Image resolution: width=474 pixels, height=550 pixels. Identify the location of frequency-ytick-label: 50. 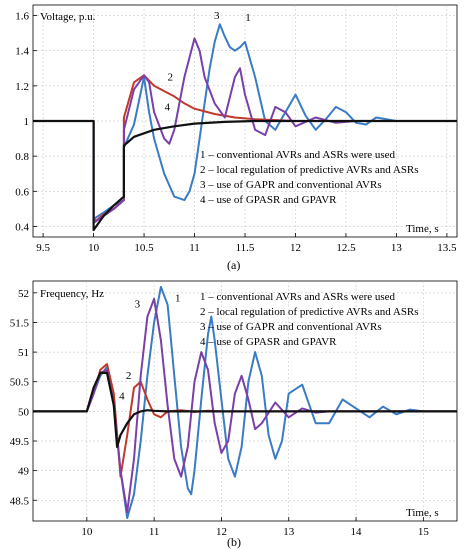
(24, 412).